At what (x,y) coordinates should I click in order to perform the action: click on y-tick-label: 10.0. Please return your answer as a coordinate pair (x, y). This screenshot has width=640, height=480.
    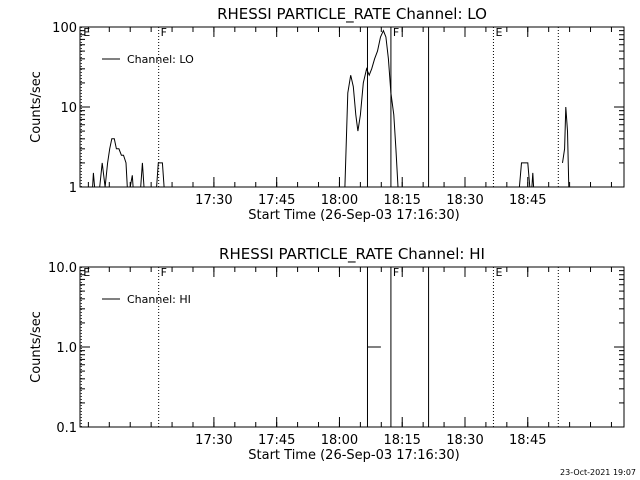
    Looking at the image, I should click on (62, 268).